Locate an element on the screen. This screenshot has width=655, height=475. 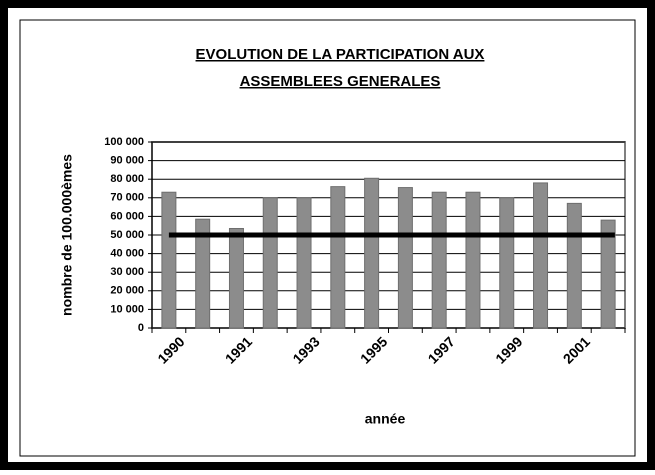
y-tick-label: 100 000 is located at coordinates (124, 142).